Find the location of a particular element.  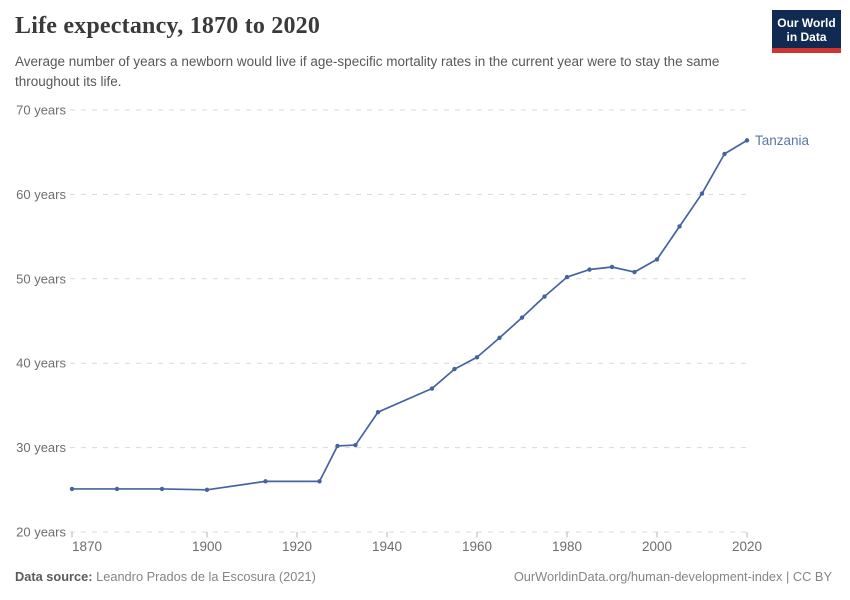

owid-logo: Our World in Data is located at coordinates (806, 31).